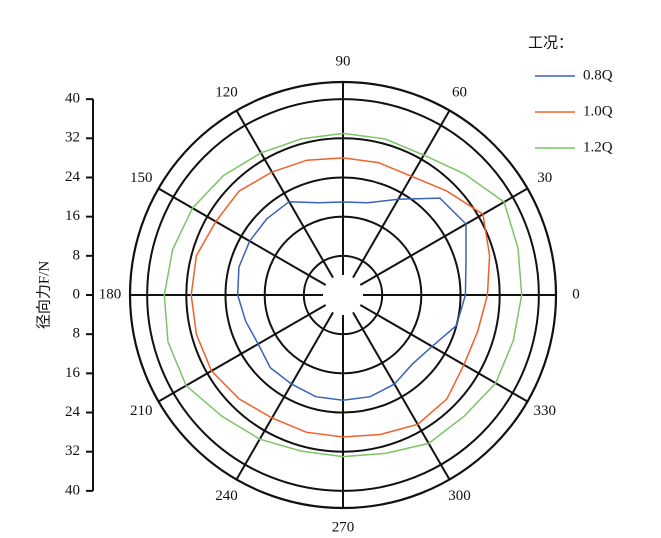 This screenshot has height=538, width=661. Describe the element at coordinates (545, 411) in the screenshot. I see `angle-tick-label: 330` at that location.